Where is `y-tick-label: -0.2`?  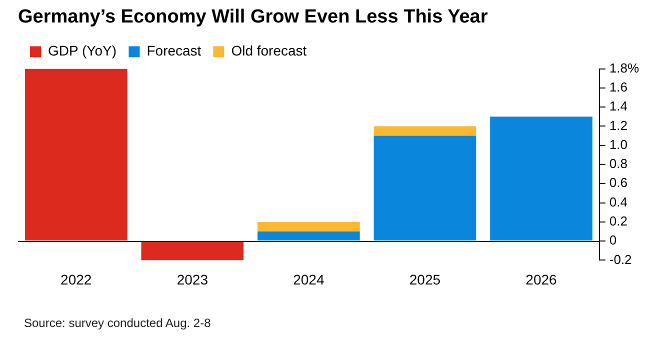
y-tick-label: -0.2 is located at coordinates (620, 259).